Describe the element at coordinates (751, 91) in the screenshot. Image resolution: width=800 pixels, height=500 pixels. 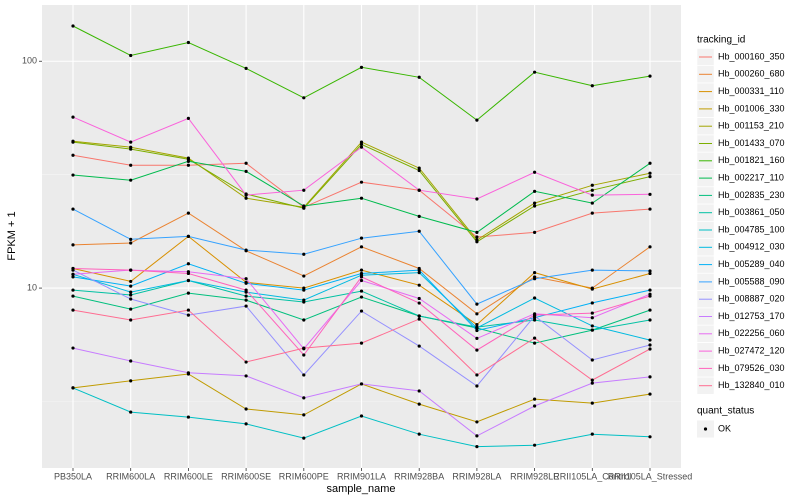
I see `legend-label: Hb_000331_110` at that location.